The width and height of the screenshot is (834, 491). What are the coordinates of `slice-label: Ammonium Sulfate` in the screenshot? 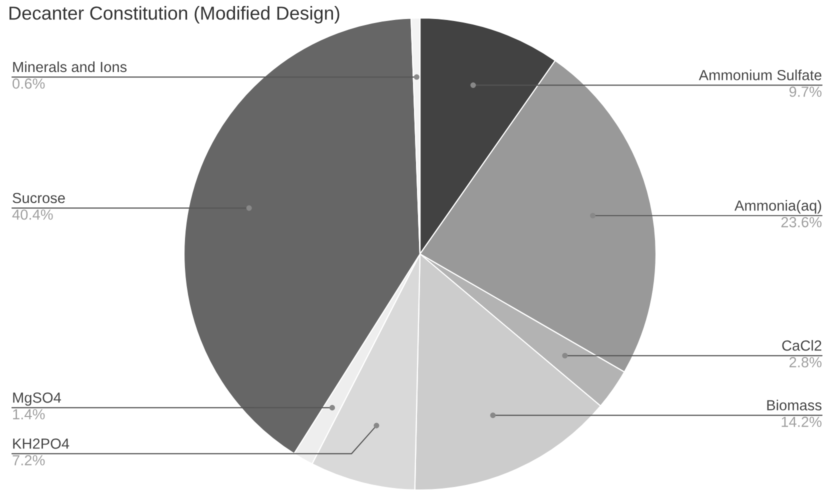 It's located at (760, 75).